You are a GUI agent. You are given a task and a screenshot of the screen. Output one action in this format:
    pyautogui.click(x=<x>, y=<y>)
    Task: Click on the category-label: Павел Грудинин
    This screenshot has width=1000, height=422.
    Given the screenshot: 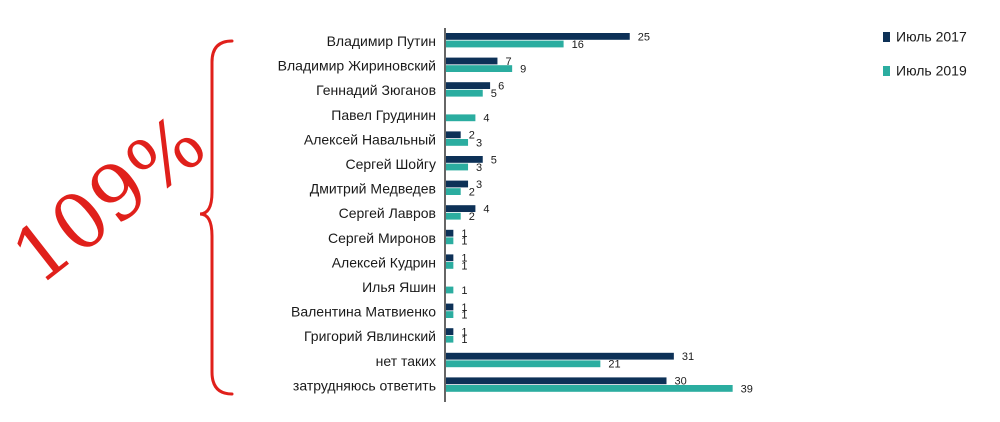 What is the action you would take?
    pyautogui.click(x=383, y=115)
    